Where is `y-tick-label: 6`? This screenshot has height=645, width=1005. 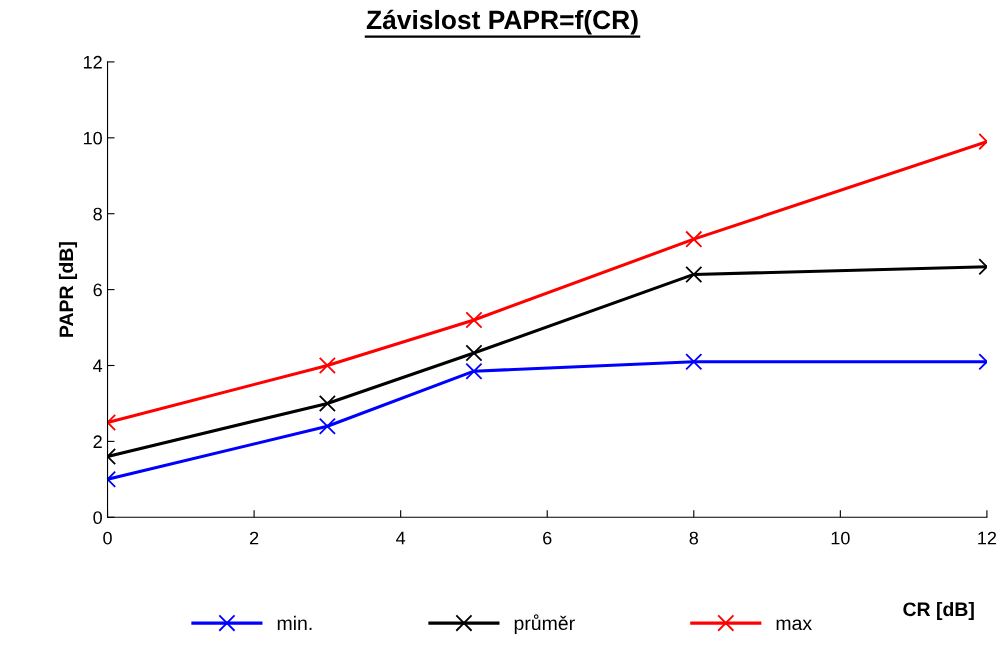
y-tick-label: 6 is located at coordinates (97, 290).